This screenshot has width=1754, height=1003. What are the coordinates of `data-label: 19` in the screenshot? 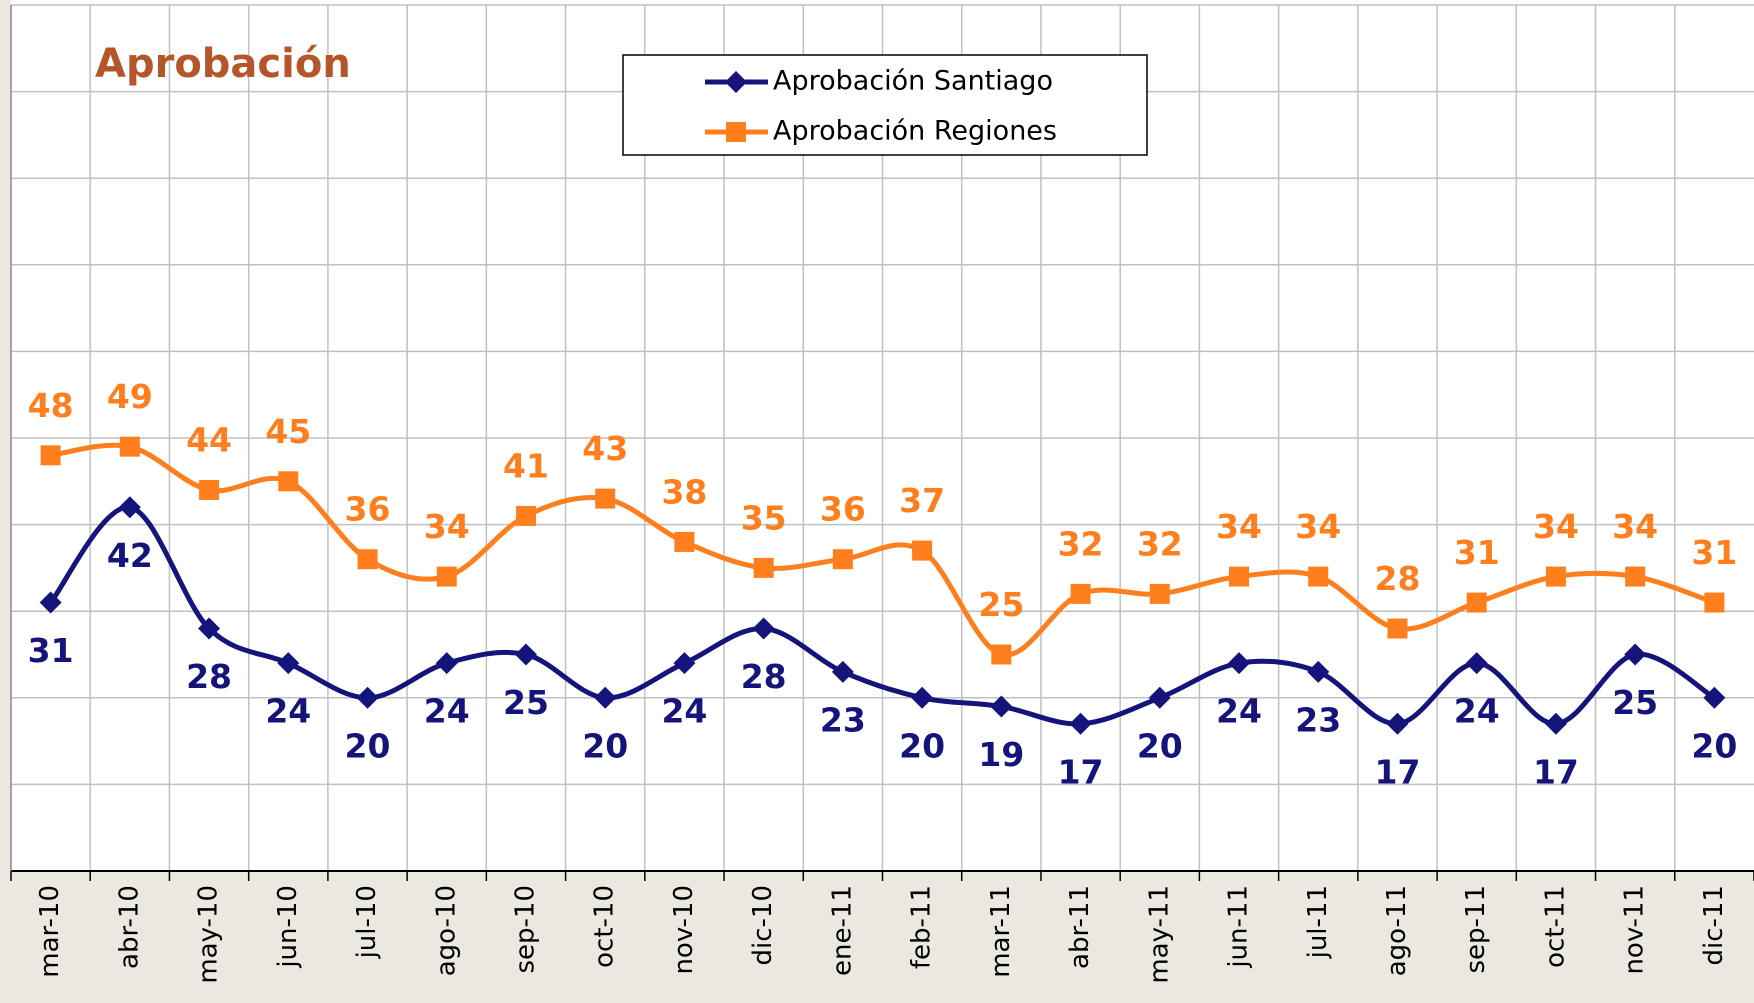 It's located at (1001, 754).